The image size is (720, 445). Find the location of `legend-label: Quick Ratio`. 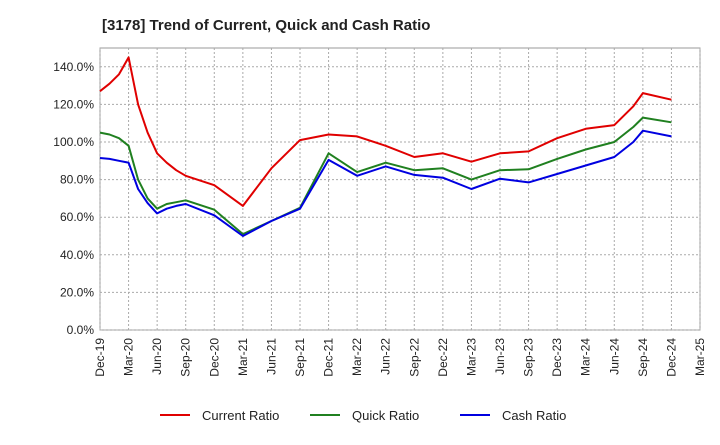

legend-label: Quick Ratio is located at coordinates (385, 415).